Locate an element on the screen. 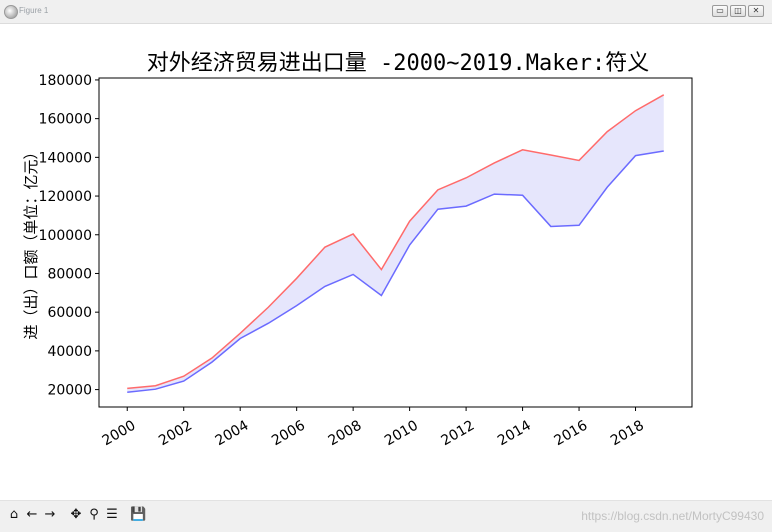 Image resolution: width=772 pixels, height=532 pixels. minimize-button: ▭ is located at coordinates (720, 11).